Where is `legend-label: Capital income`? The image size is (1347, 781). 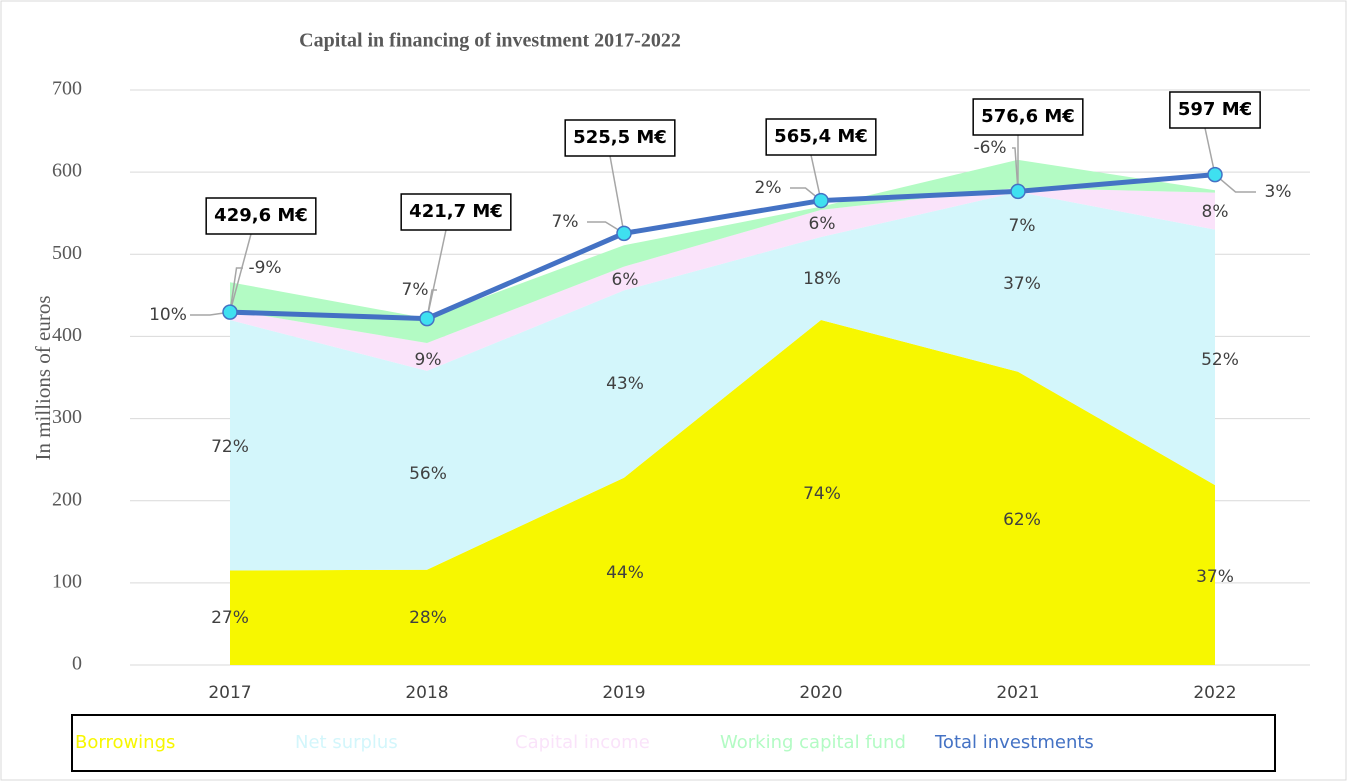
legend-label: Capital income is located at coordinates (582, 742).